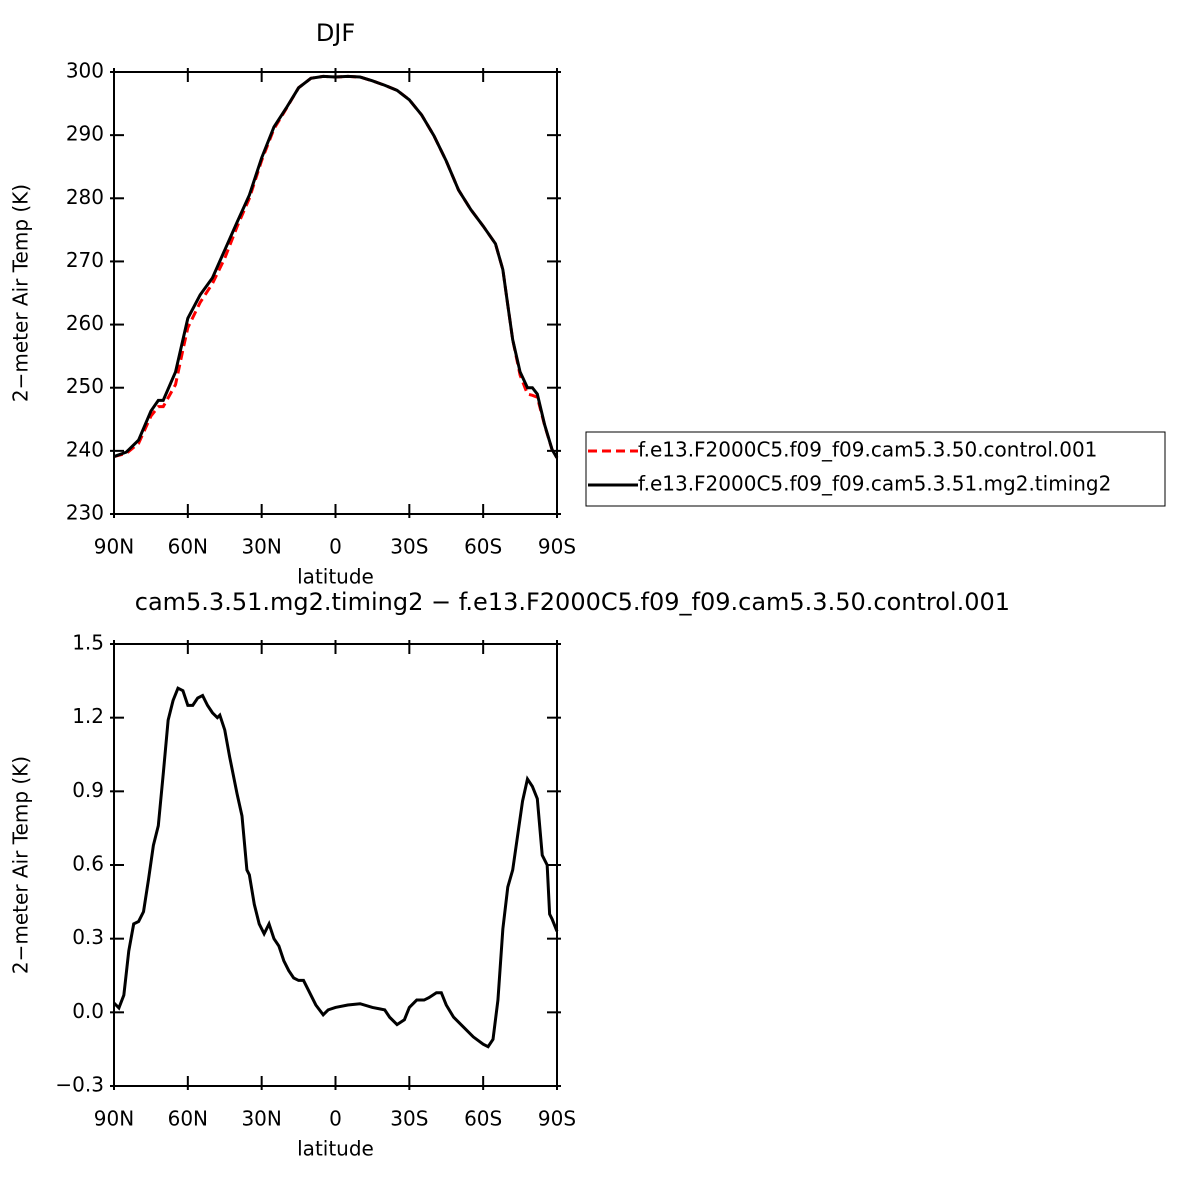 The height and width of the screenshot is (1180, 1183). What do you see at coordinates (88, 716) in the screenshot?
I see `y-tick-label: 1.2` at bounding box center [88, 716].